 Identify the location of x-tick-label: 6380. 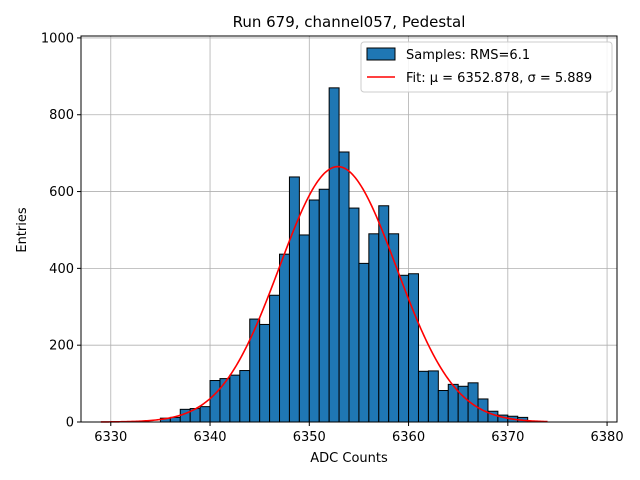
(607, 437).